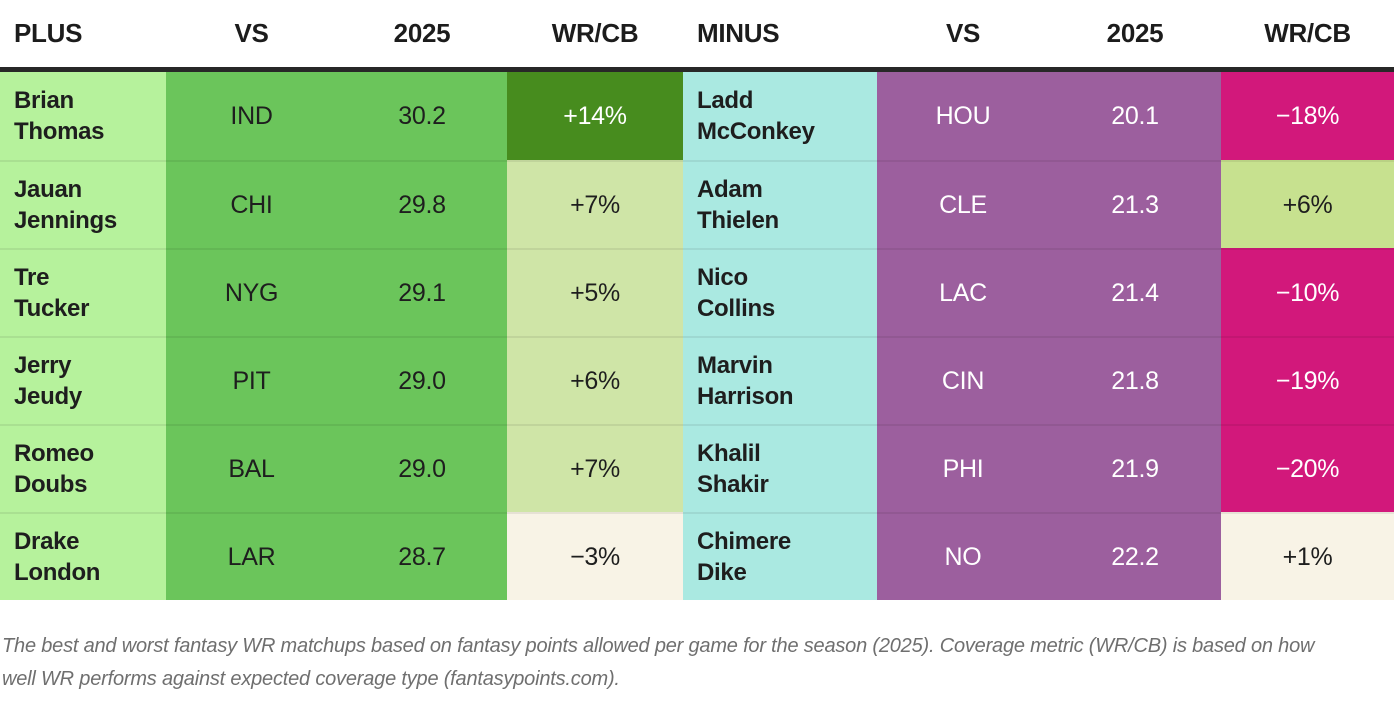  I want to click on points-cell: 28.7, so click(422, 556).